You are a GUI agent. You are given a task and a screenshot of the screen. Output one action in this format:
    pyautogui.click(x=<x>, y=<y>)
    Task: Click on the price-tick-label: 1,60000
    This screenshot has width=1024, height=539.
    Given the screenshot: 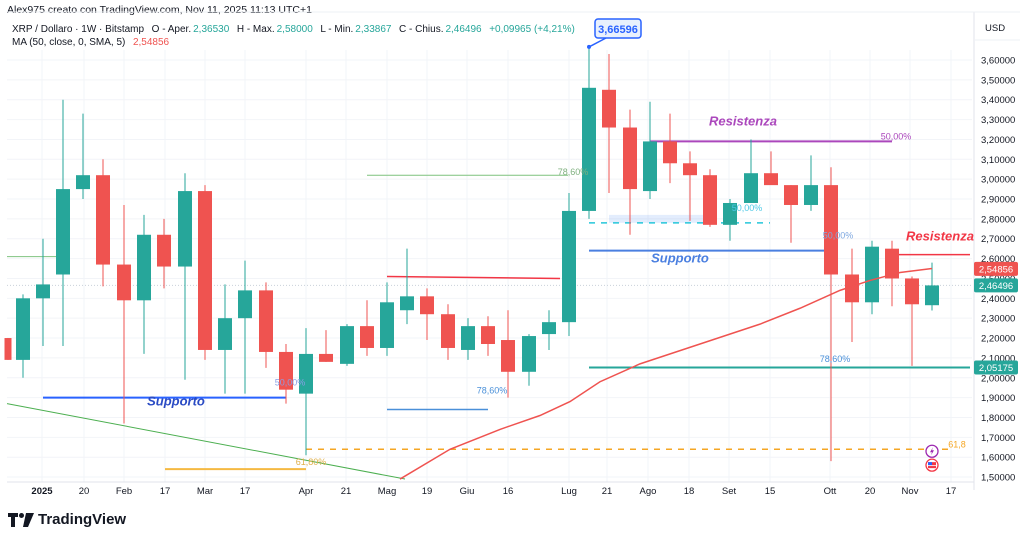 What is the action you would take?
    pyautogui.click(x=998, y=458)
    